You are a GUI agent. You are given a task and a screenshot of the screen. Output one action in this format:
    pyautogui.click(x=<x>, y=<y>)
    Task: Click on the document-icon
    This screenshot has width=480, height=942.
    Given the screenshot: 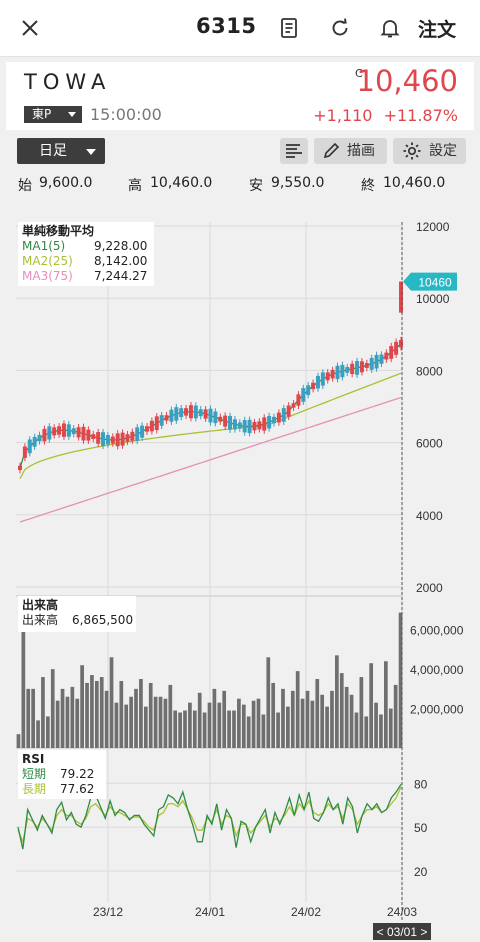 What is the action you would take?
    pyautogui.click(x=289, y=28)
    